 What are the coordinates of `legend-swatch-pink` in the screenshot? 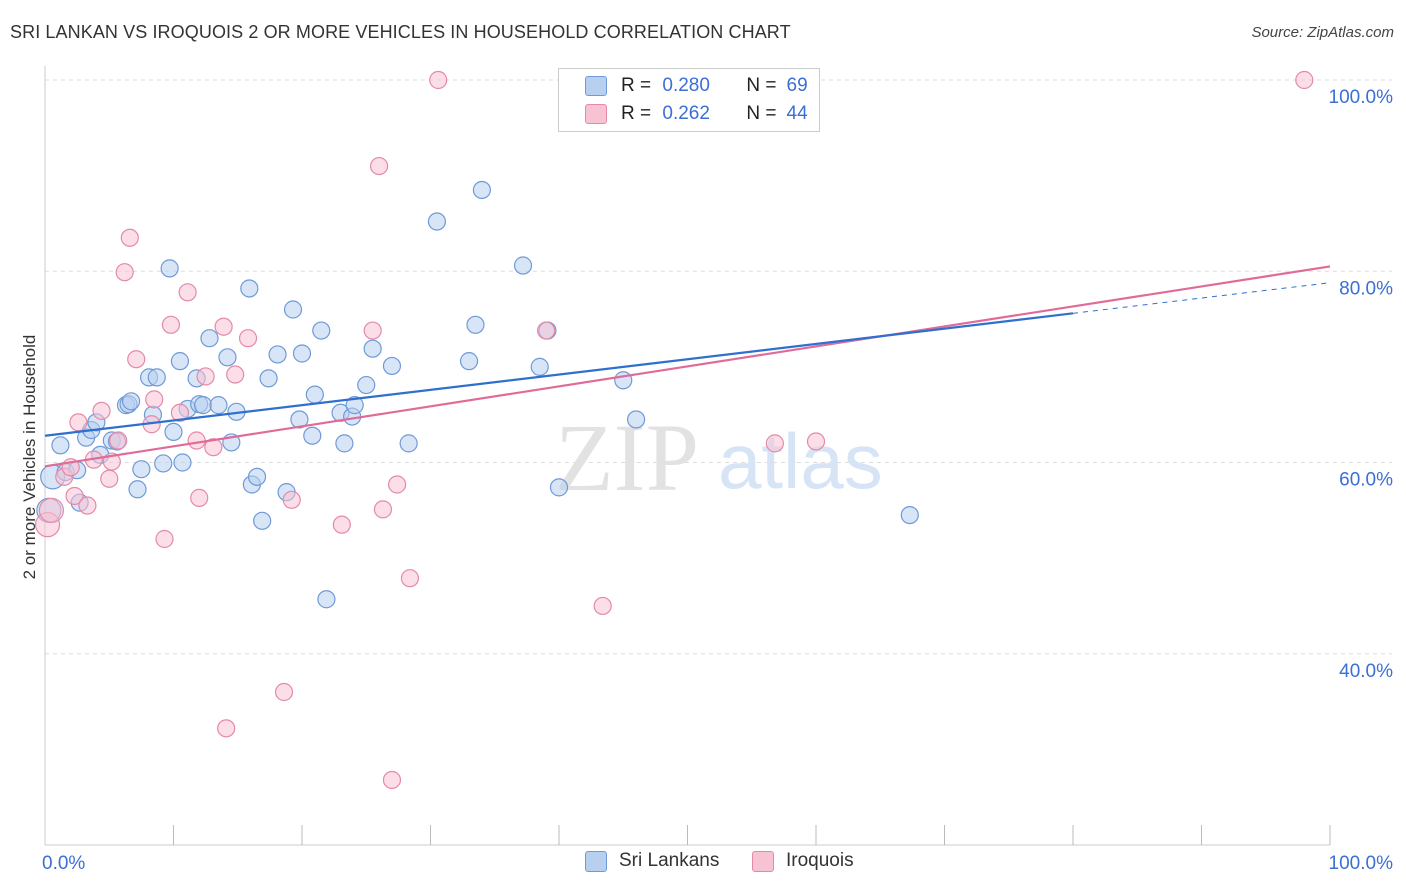 It's located at (596, 114).